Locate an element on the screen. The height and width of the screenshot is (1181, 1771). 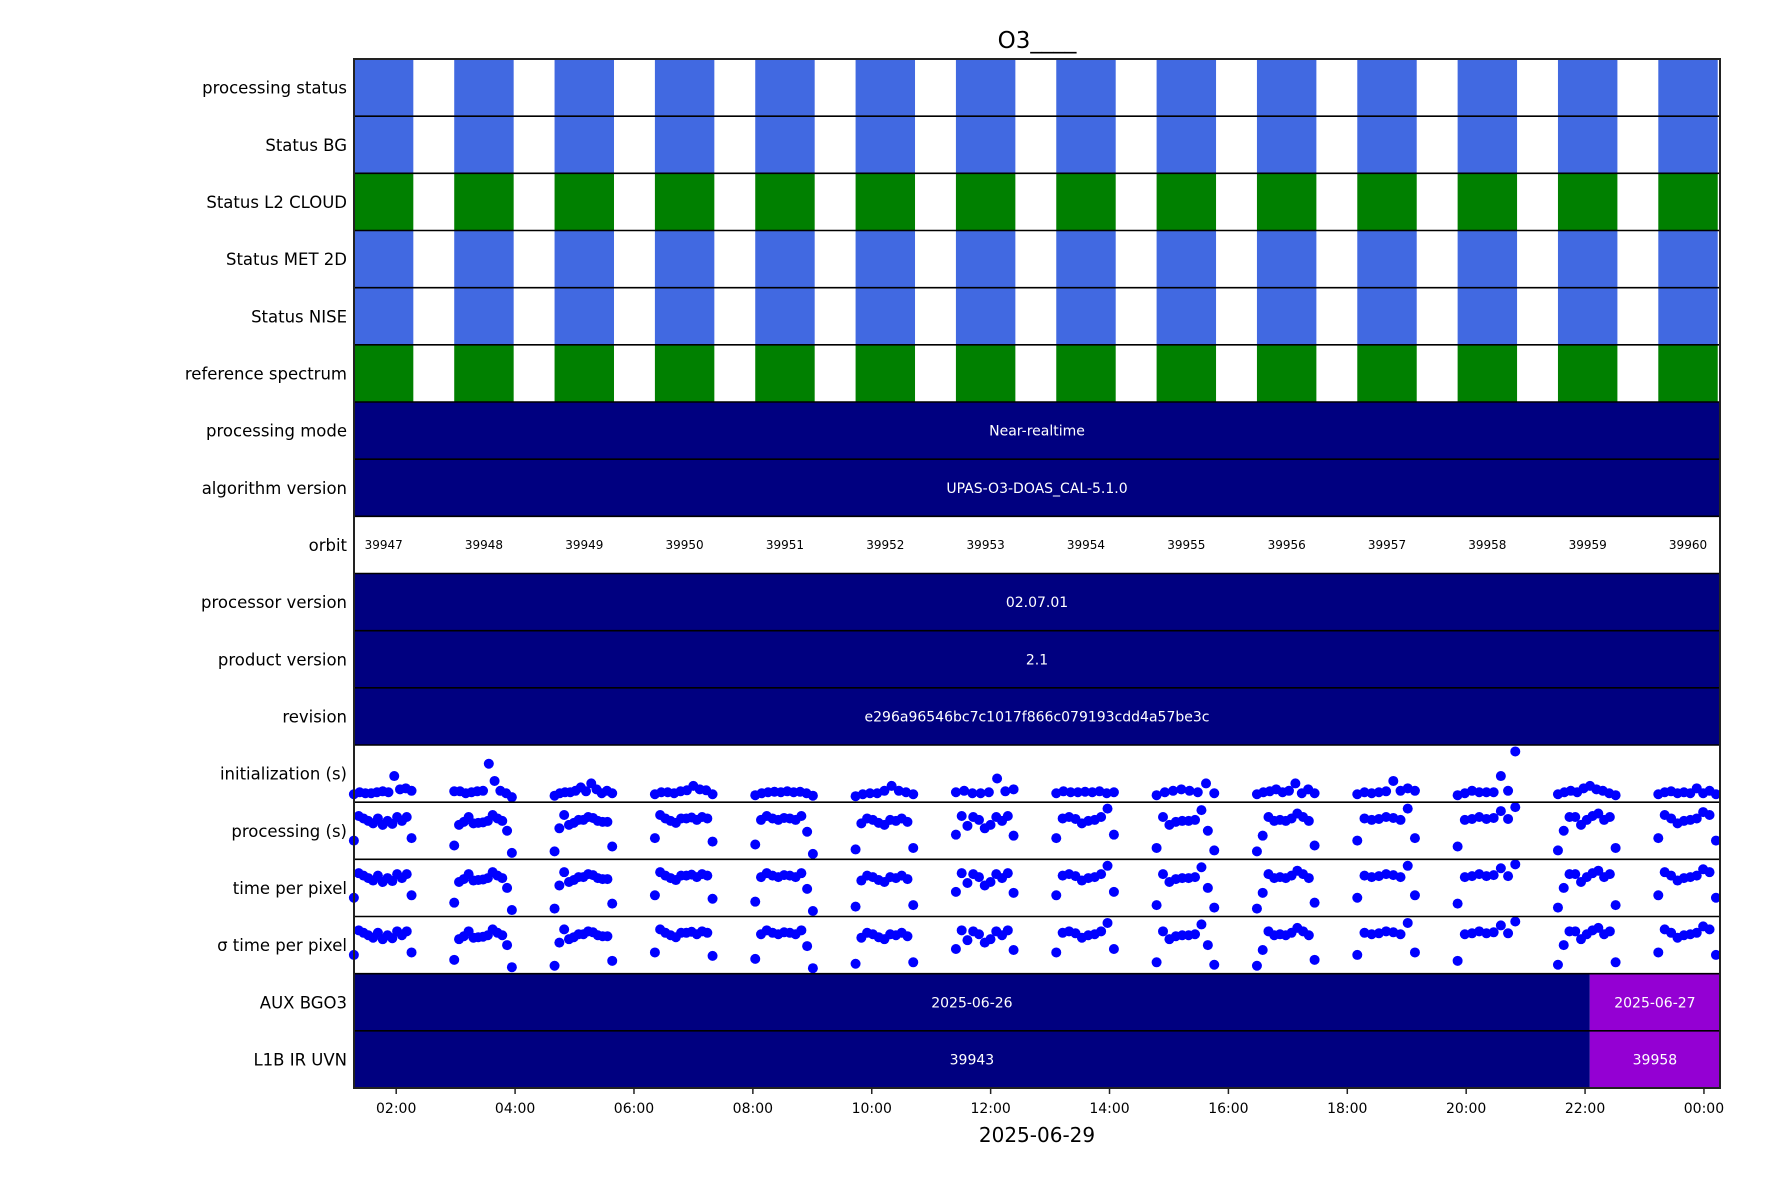
row-algorithm-version: algorithm version UPAS-O3-DOAS_CAL-5.1.0 is located at coordinates (961, 487).